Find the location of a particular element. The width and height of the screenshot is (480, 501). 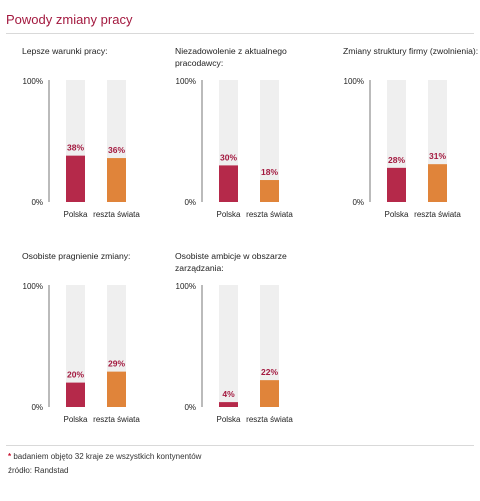

footnote-marker: * is located at coordinates (10, 456).